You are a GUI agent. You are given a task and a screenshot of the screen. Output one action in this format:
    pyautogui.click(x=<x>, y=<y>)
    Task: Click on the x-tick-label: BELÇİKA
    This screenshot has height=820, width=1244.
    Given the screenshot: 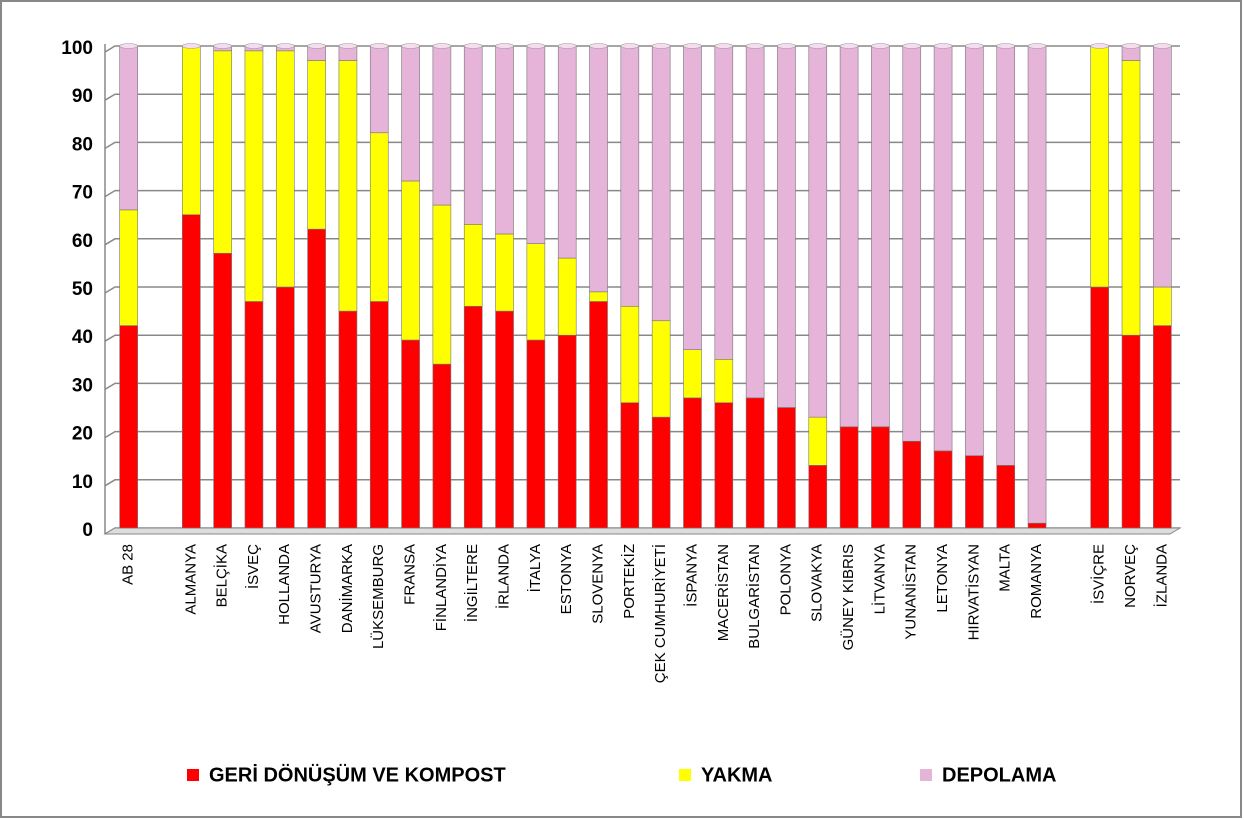 What is the action you would take?
    pyautogui.click(x=222, y=575)
    